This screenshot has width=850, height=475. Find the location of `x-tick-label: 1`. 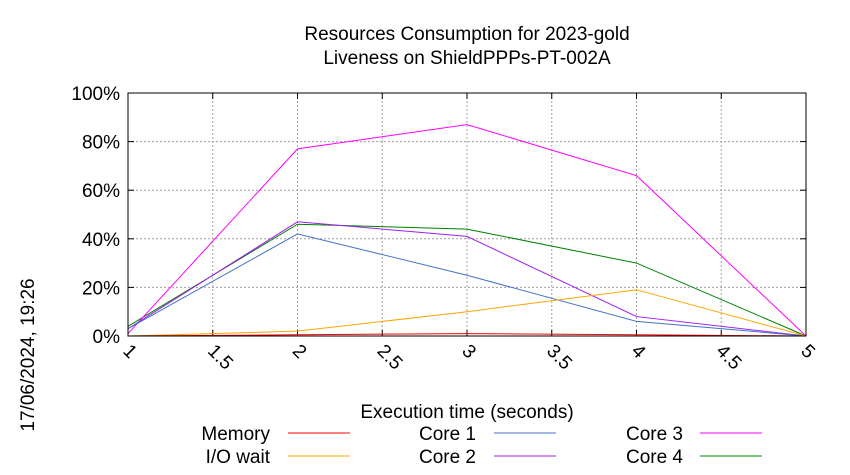

x-tick-label: 1 is located at coordinates (129, 352).